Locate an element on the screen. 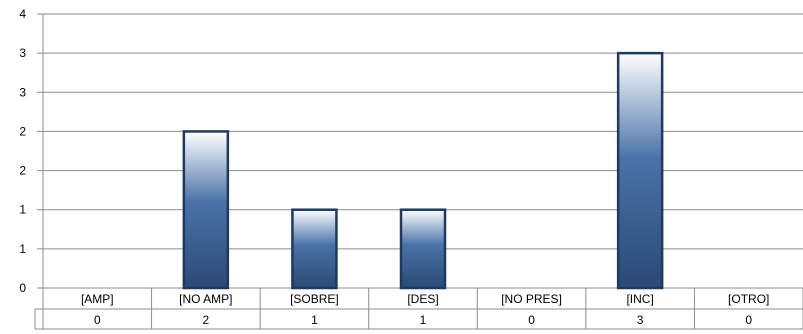 The image size is (803, 334). category-label: [NO AMP] is located at coordinates (205, 299).